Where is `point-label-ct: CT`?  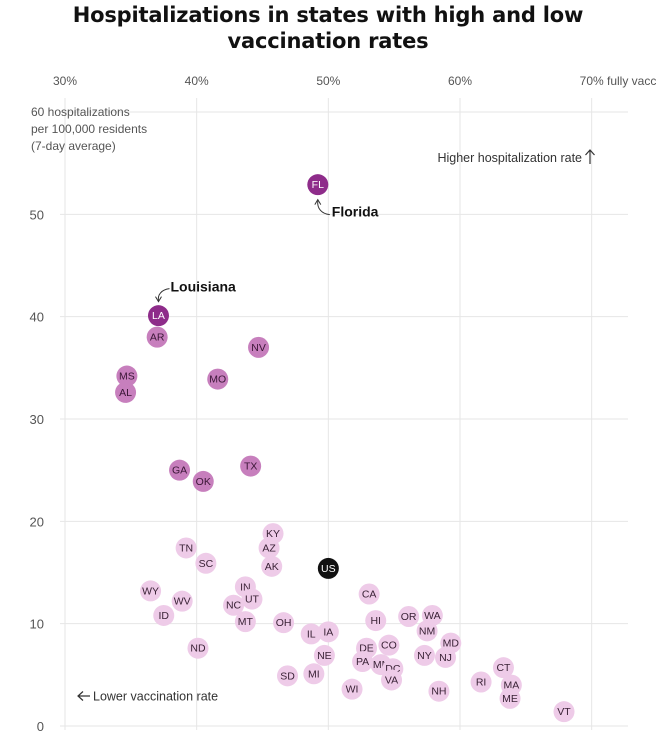 point-label-ct: CT is located at coordinates (503, 668).